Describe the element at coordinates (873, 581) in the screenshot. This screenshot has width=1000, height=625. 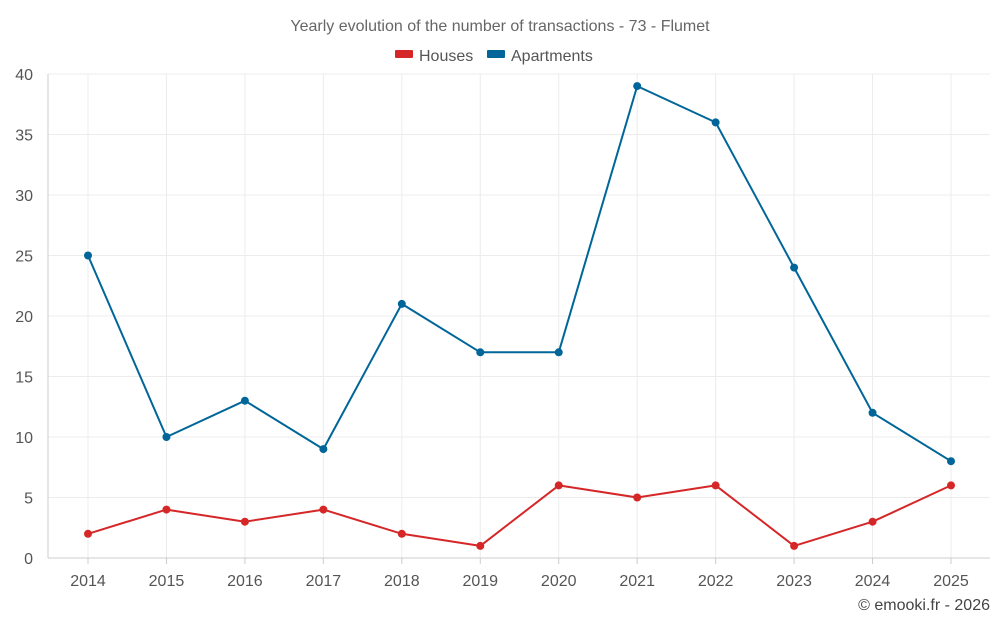
I see `x-tick-label: 2024` at that location.